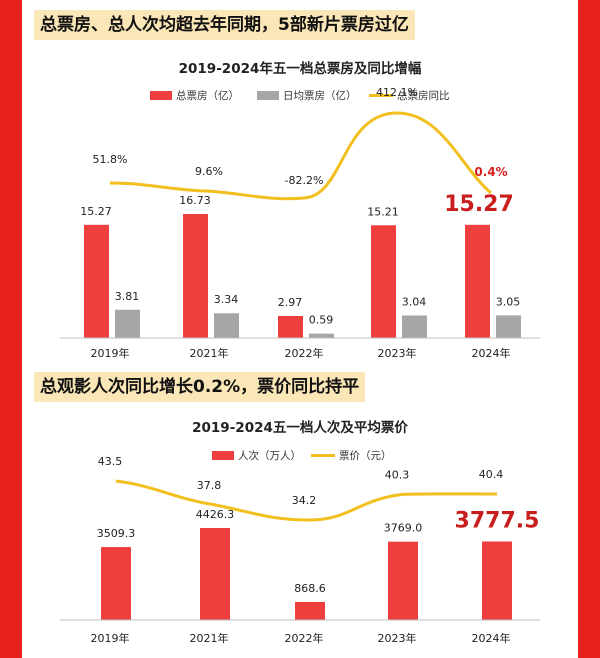 This screenshot has height=658, width=600. Describe the element at coordinates (209, 353) in the screenshot. I see `chart1-x-tick: 2021年` at that location.